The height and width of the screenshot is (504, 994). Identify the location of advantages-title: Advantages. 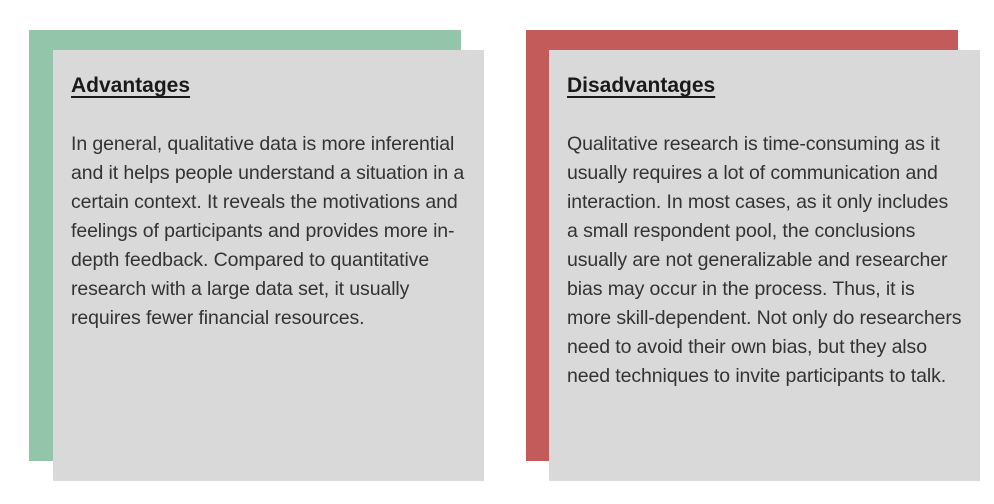
(131, 85).